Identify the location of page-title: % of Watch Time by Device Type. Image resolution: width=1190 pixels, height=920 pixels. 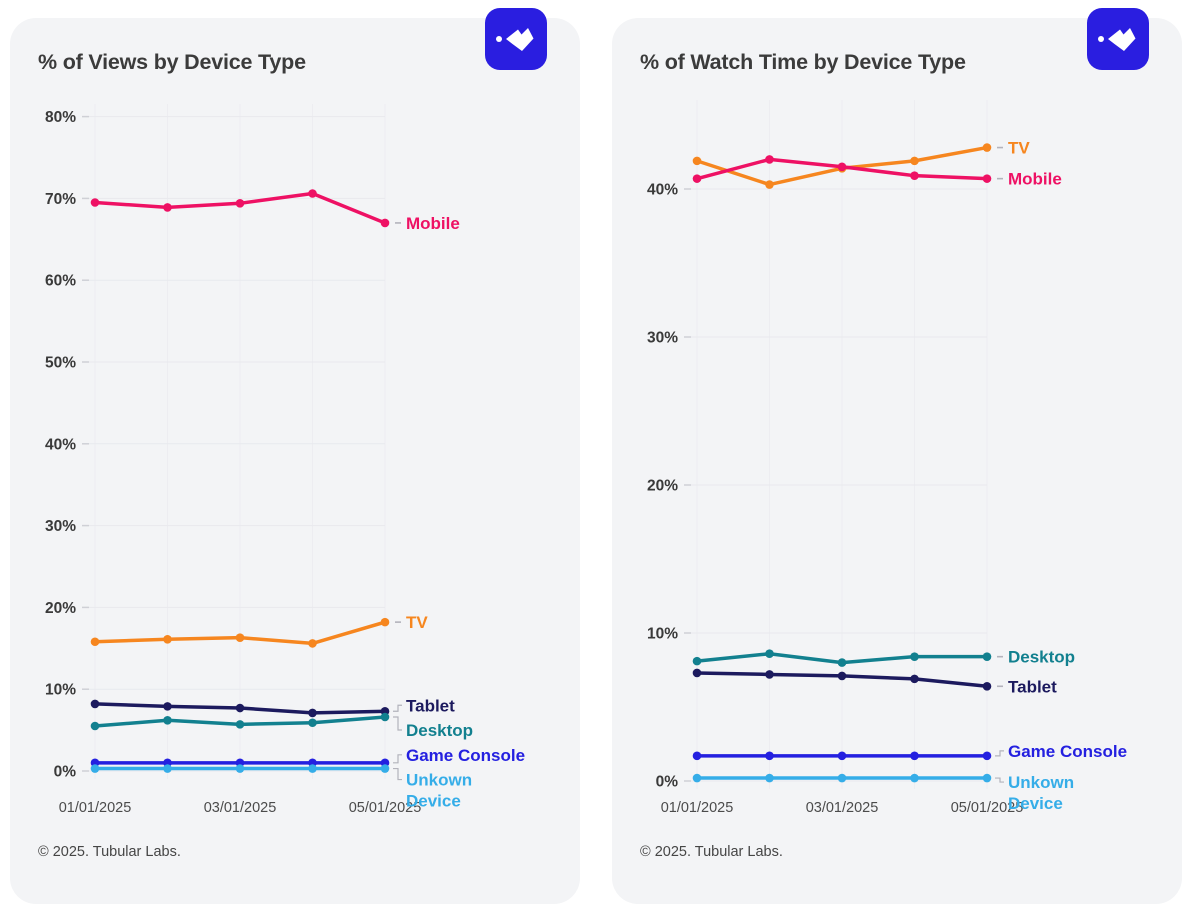
(803, 62).